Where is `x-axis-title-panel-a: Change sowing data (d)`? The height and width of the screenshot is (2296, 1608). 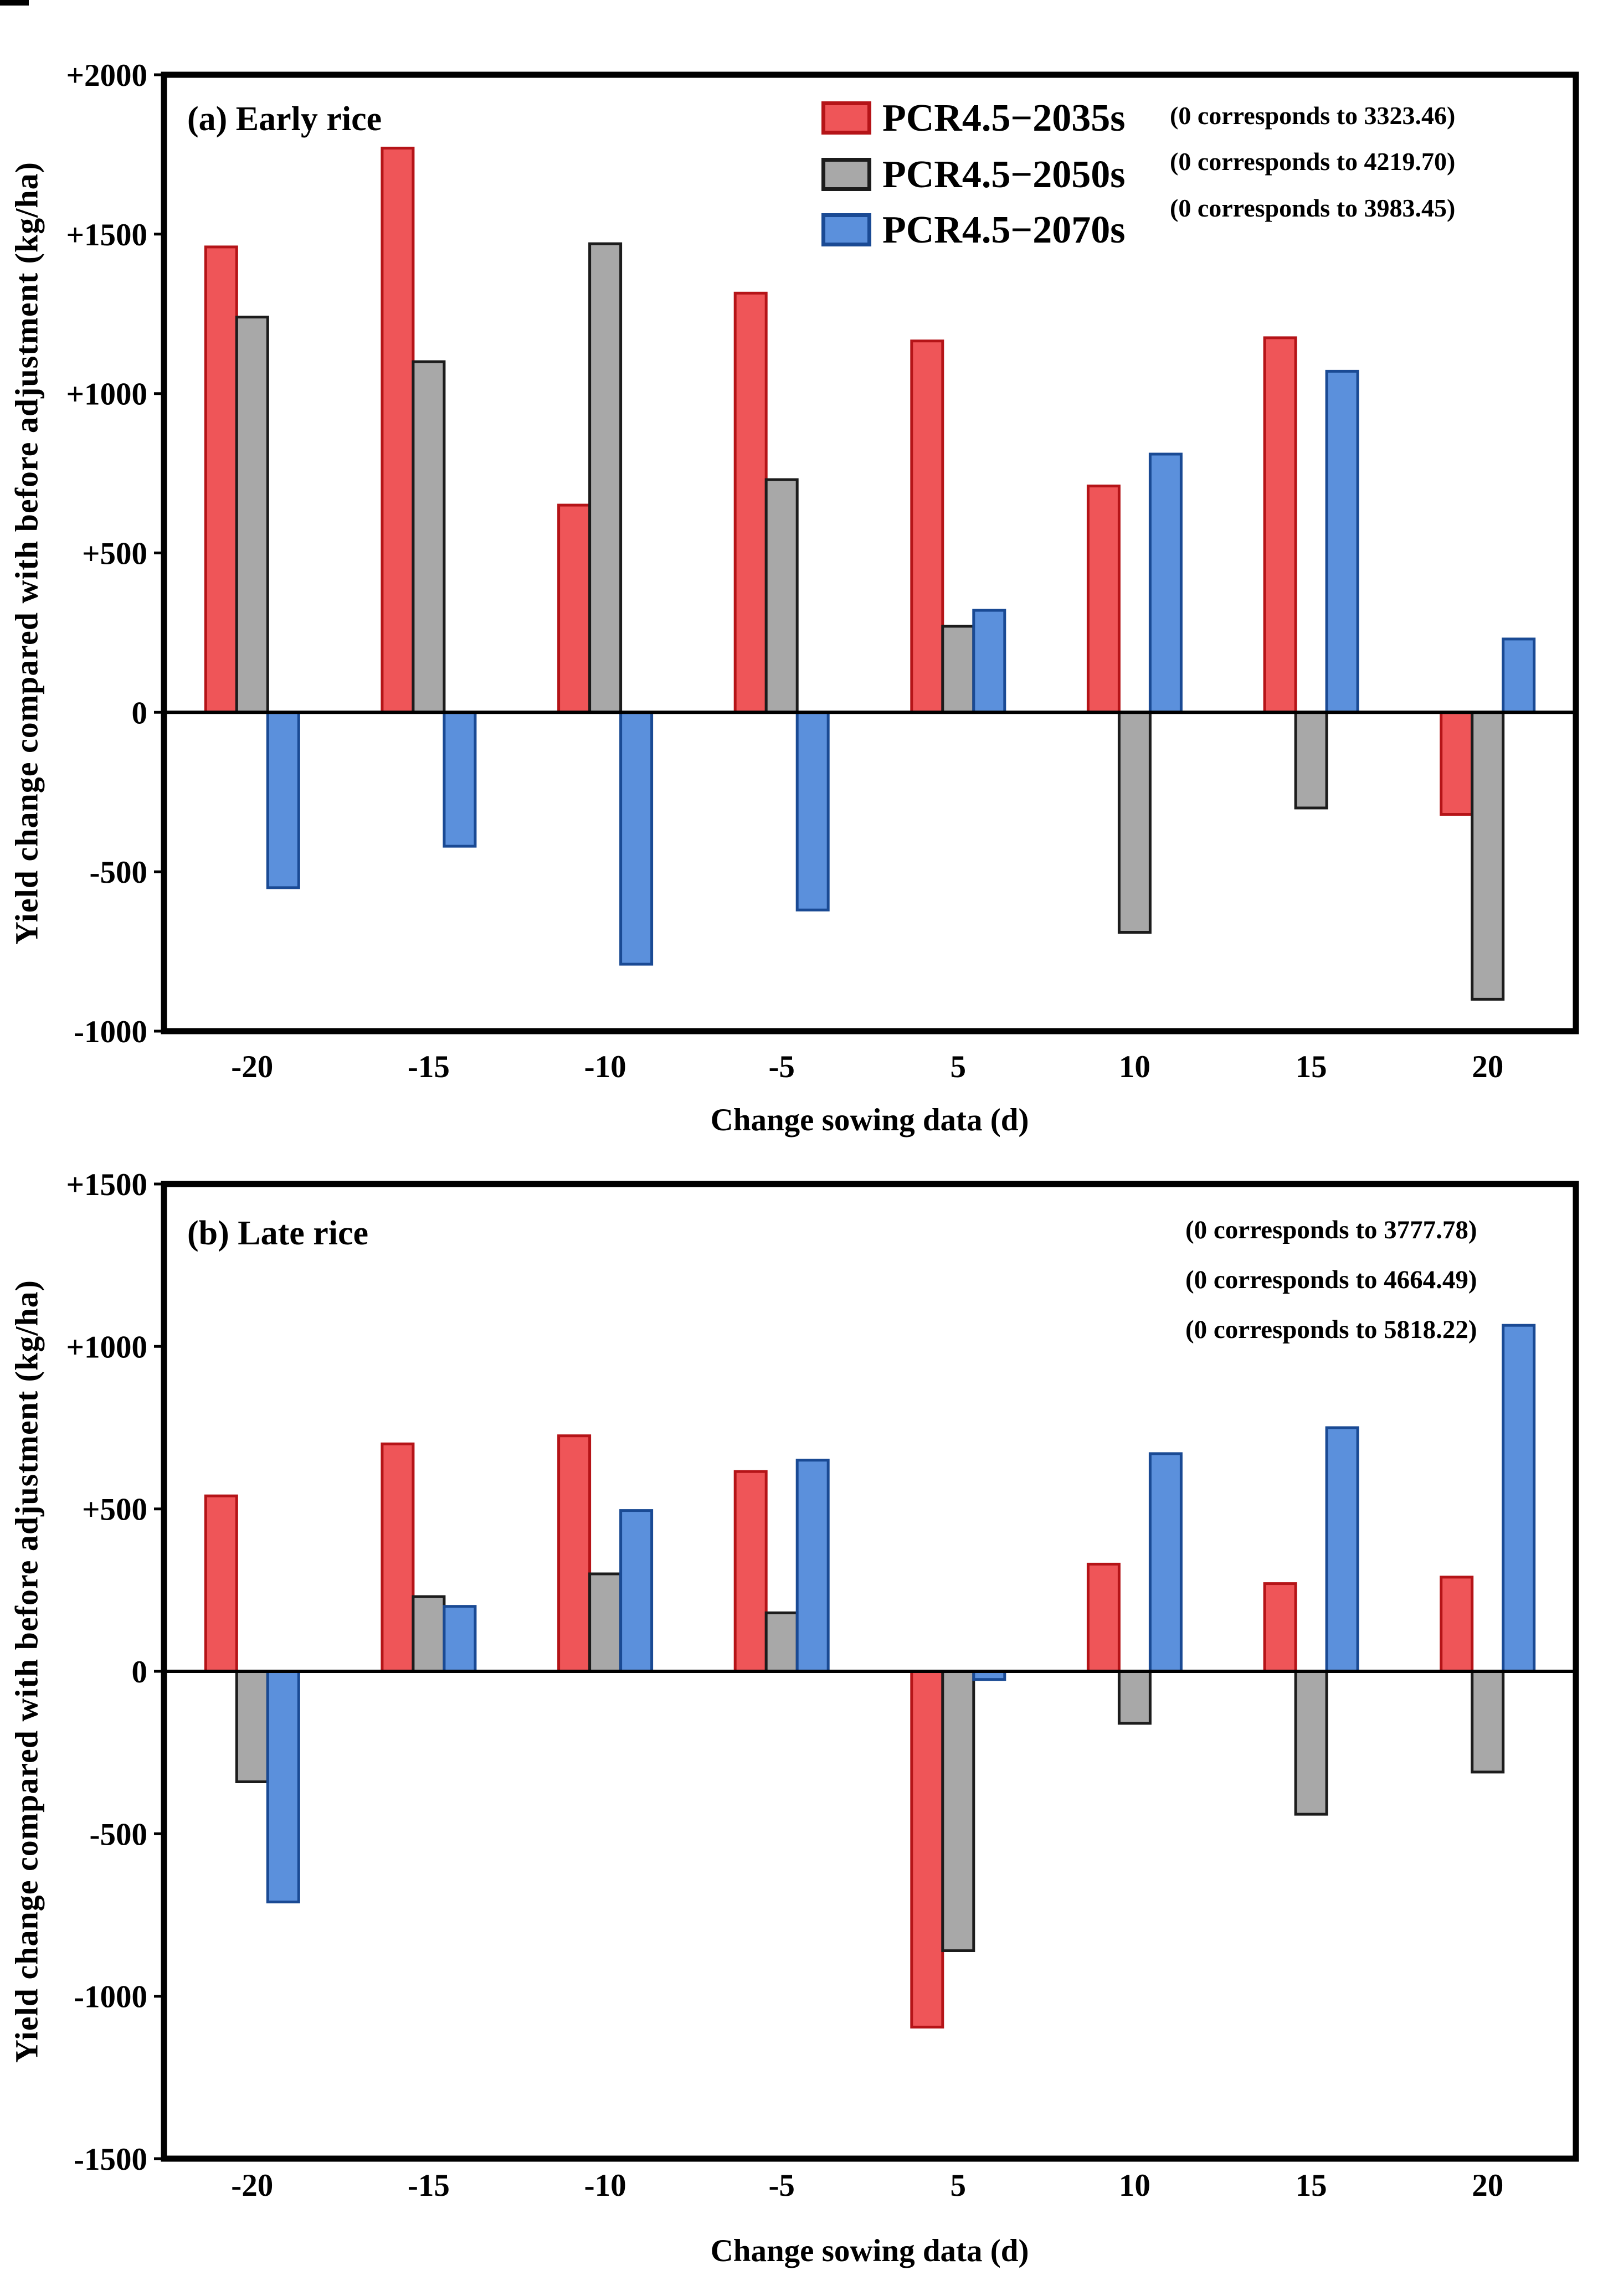 x-axis-title-panel-a: Change sowing data (d) is located at coordinates (870, 1120).